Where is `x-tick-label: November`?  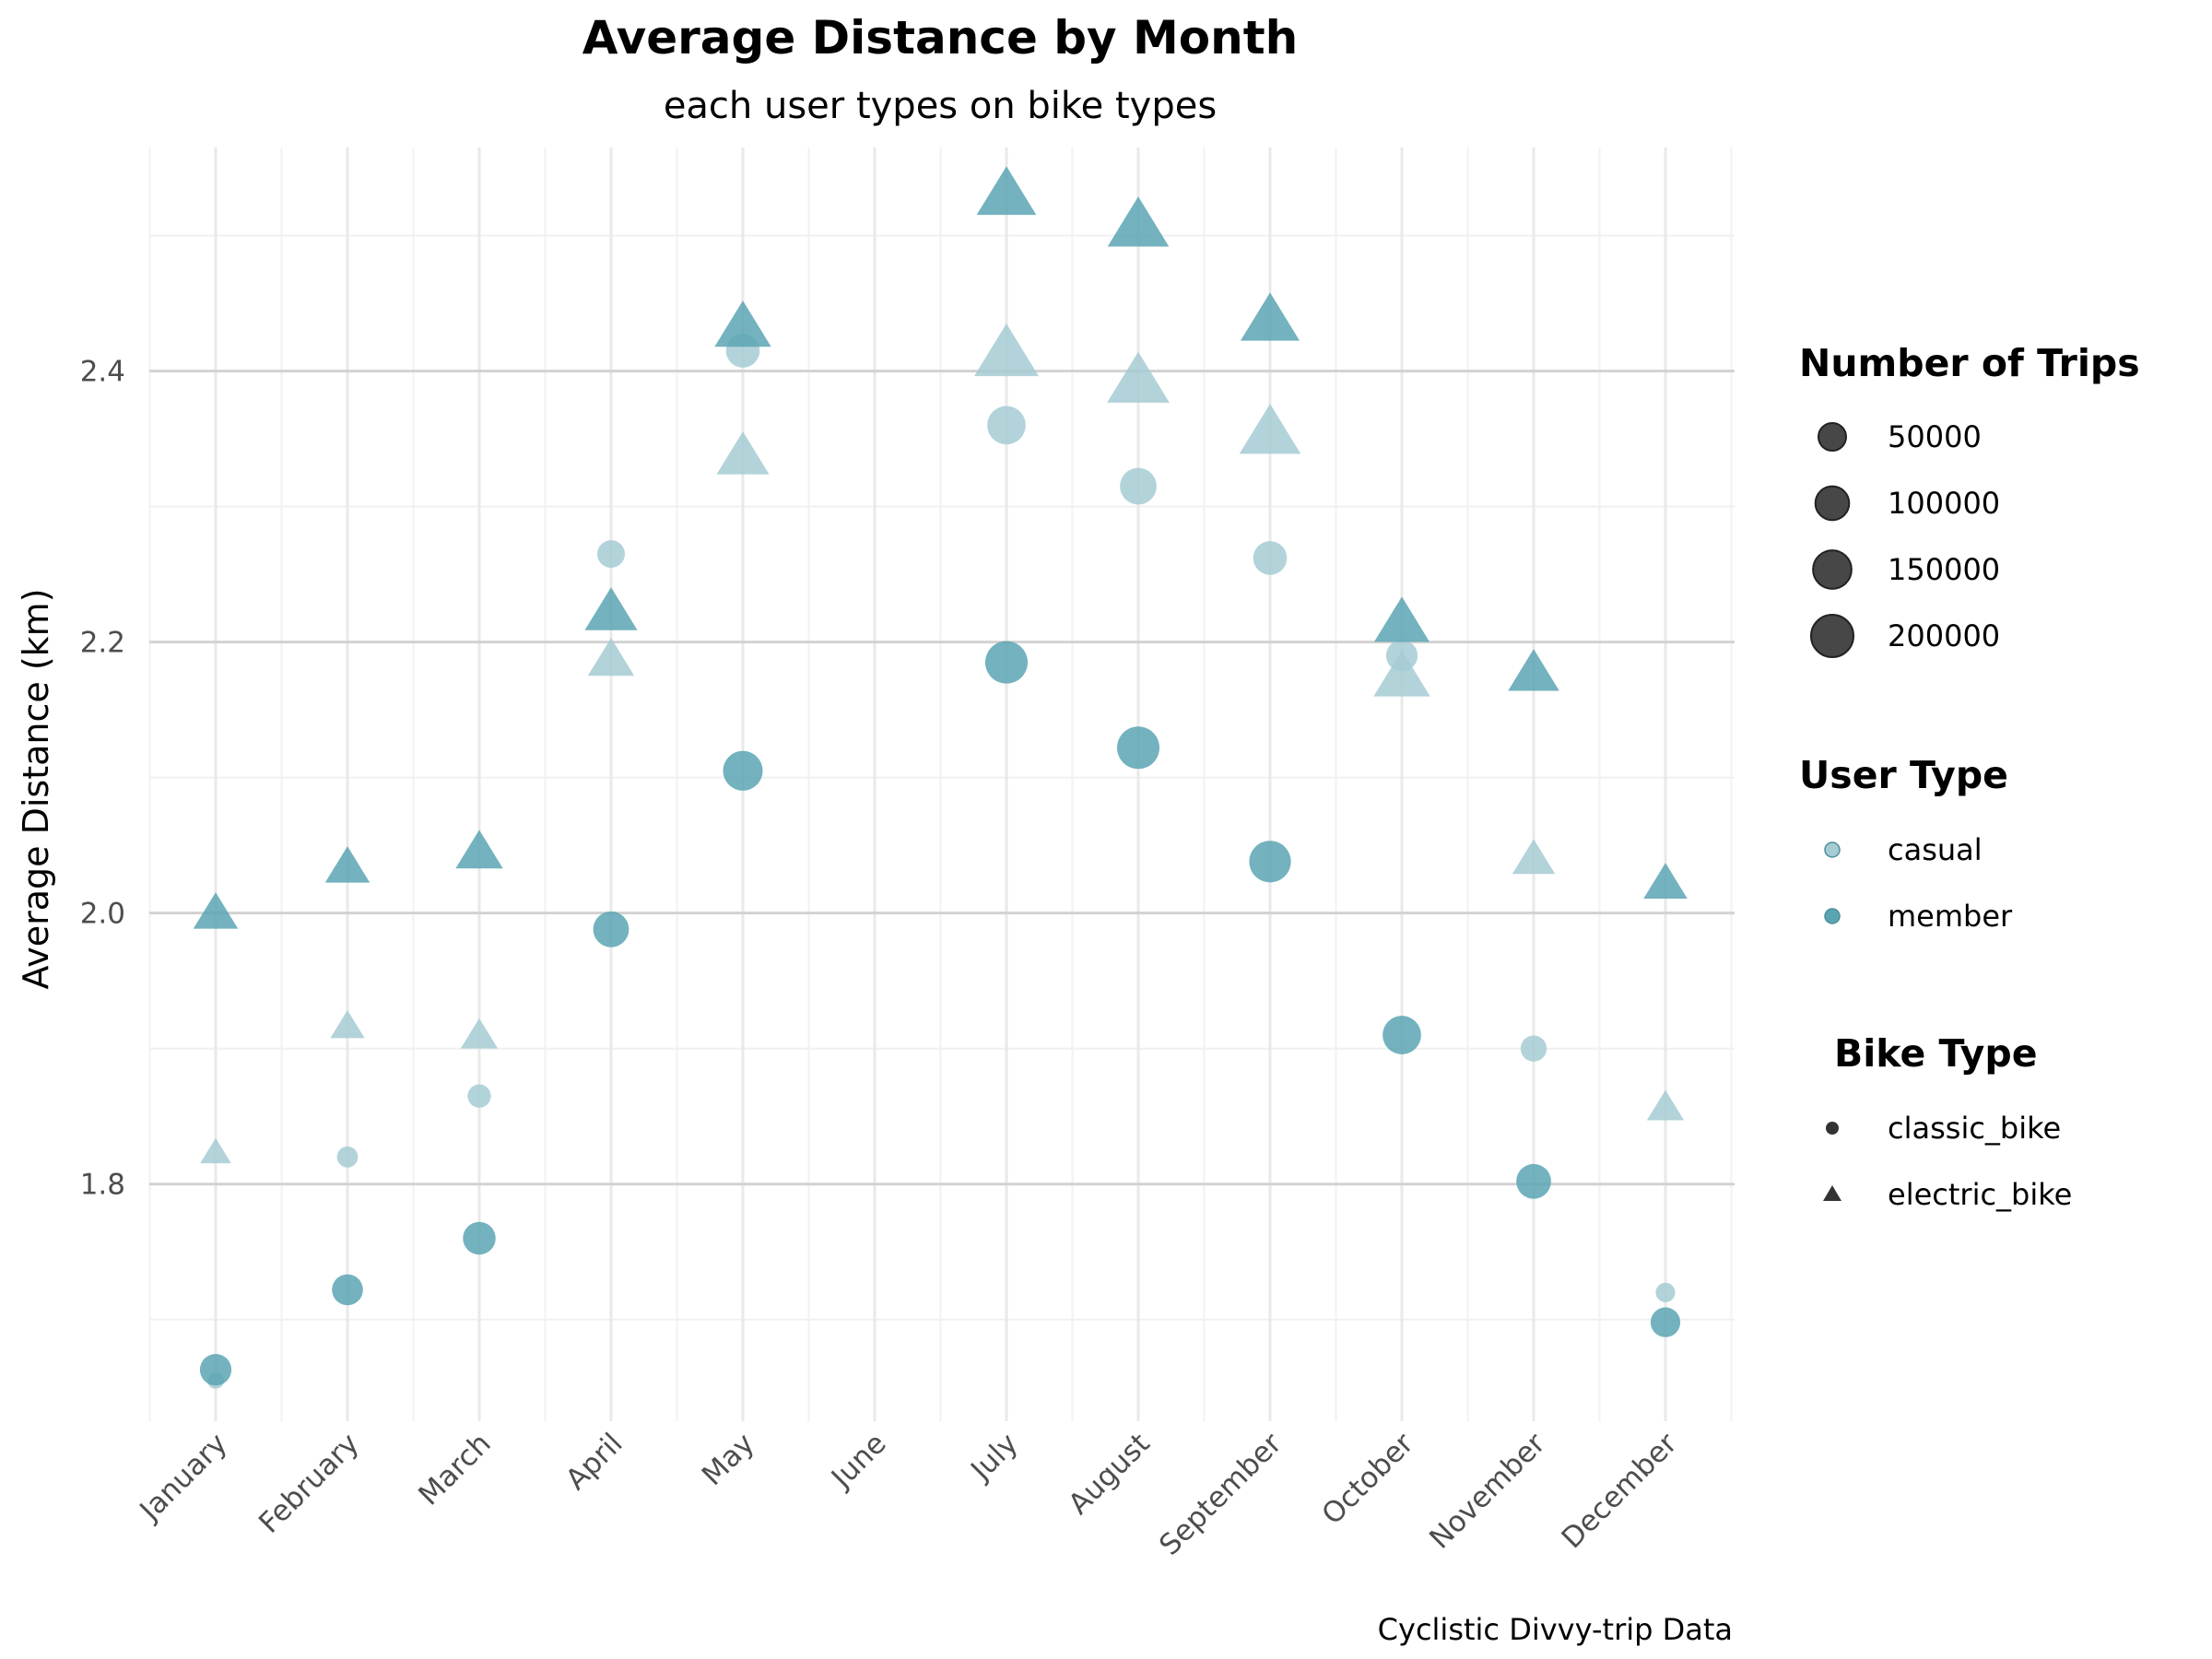 x-tick-label: November is located at coordinates (1487, 1491).